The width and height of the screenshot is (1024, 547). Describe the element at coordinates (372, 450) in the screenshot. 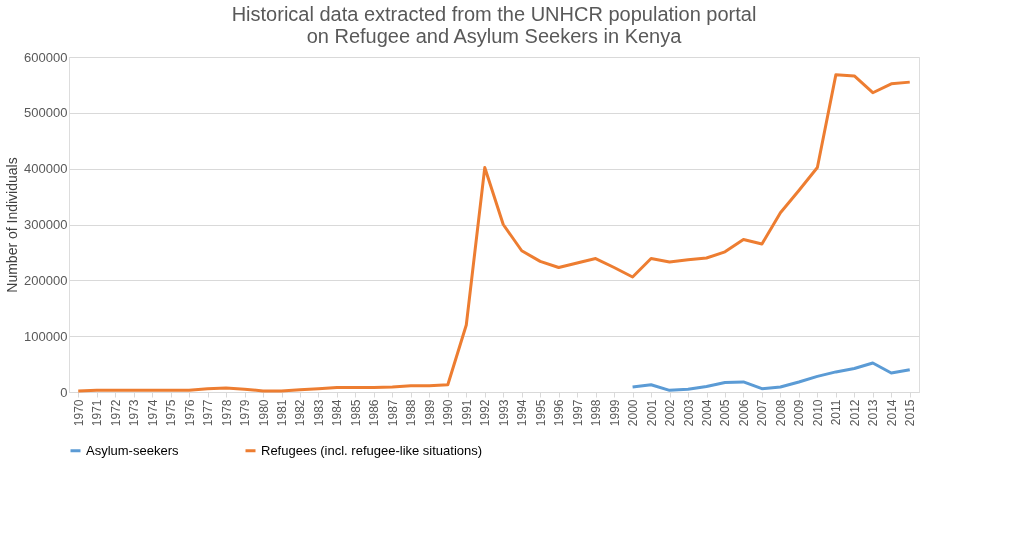

I see `legend-label: Refugees (incl. refugee-like situations)` at that location.